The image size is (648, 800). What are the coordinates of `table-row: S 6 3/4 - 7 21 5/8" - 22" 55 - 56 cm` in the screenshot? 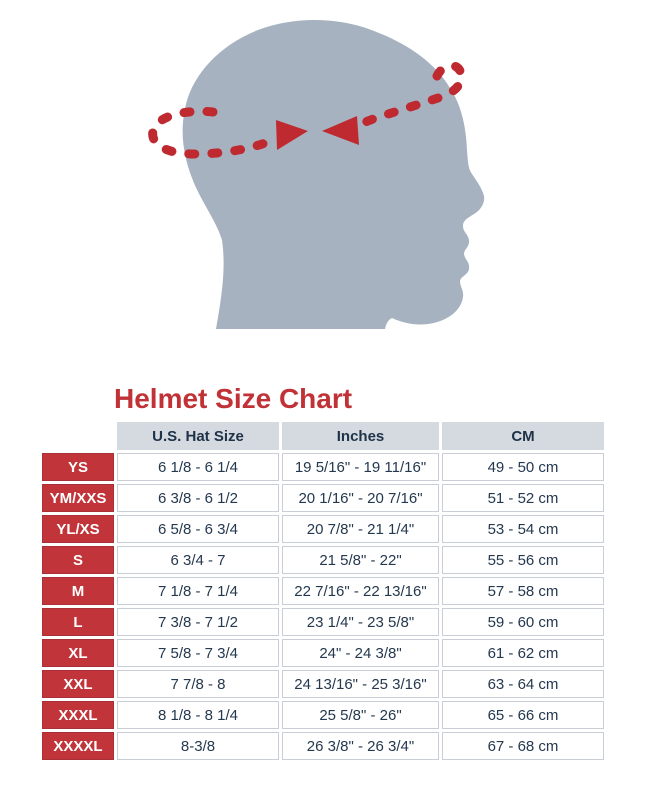 It's located at (323, 560).